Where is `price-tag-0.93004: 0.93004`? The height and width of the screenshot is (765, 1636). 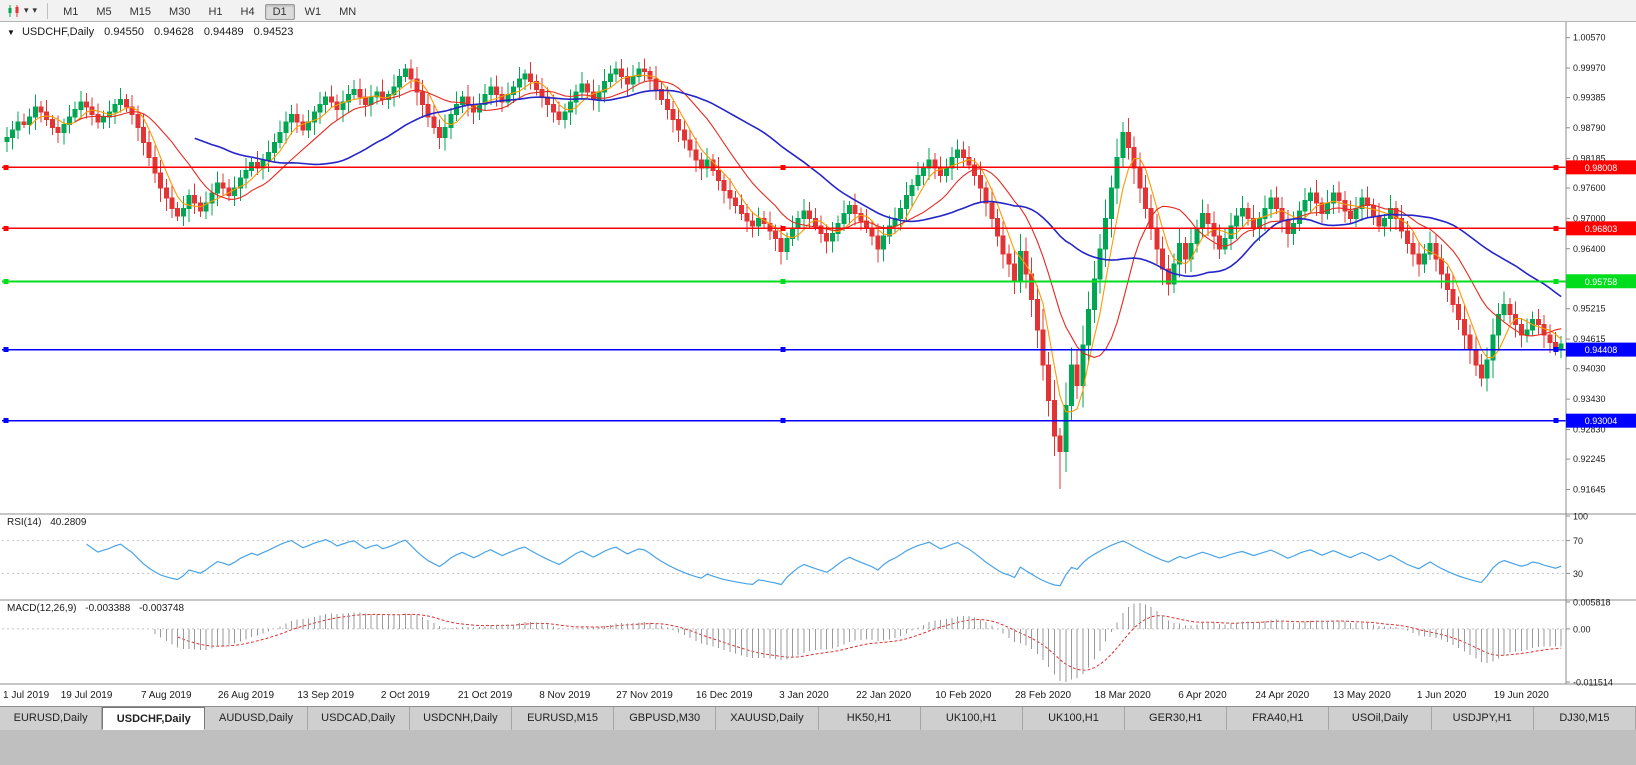
price-tag-0.93004: 0.93004 is located at coordinates (1601, 421).